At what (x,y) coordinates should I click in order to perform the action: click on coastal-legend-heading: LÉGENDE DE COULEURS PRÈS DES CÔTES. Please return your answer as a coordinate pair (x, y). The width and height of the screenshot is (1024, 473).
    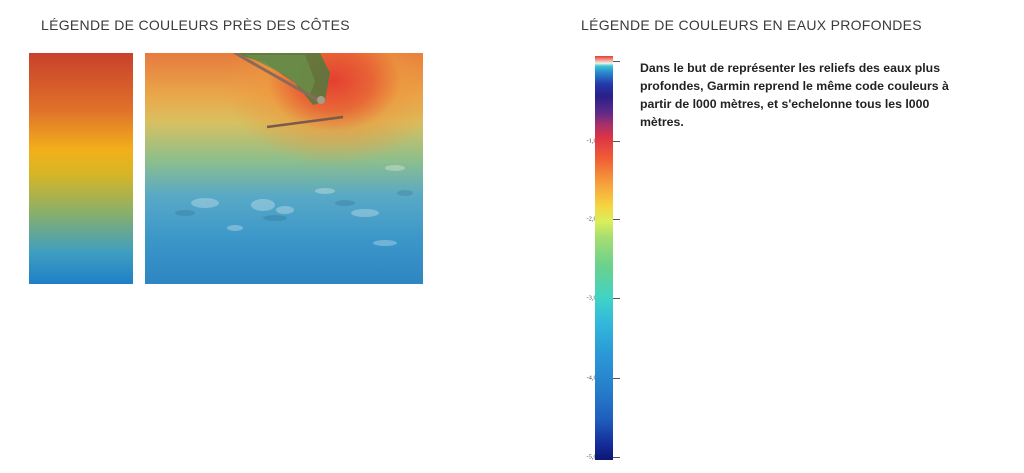
    Looking at the image, I should click on (195, 25).